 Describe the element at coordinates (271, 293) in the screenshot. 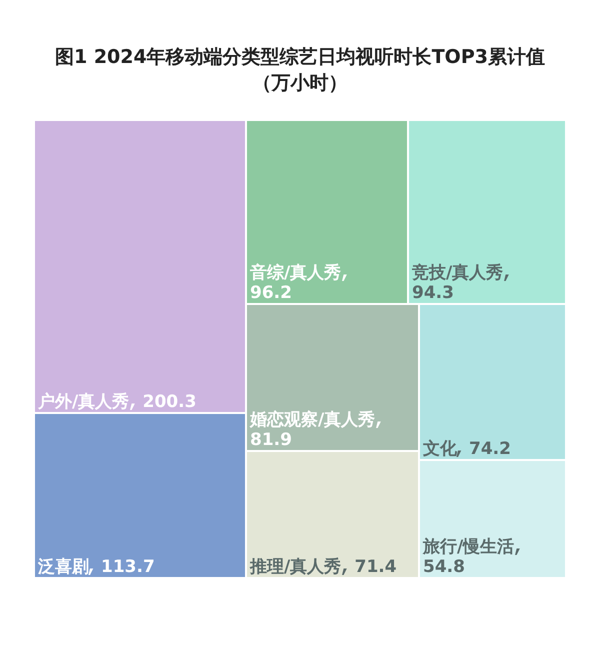

I see `data-label: 96.2` at that location.